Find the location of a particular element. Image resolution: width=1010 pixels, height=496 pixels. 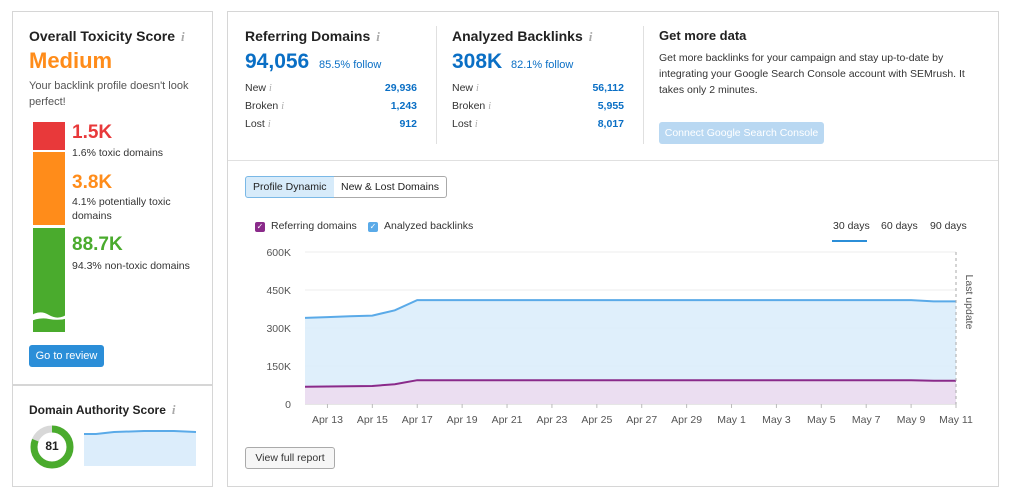

non-toxic-count: 88.7K is located at coordinates (97, 244).